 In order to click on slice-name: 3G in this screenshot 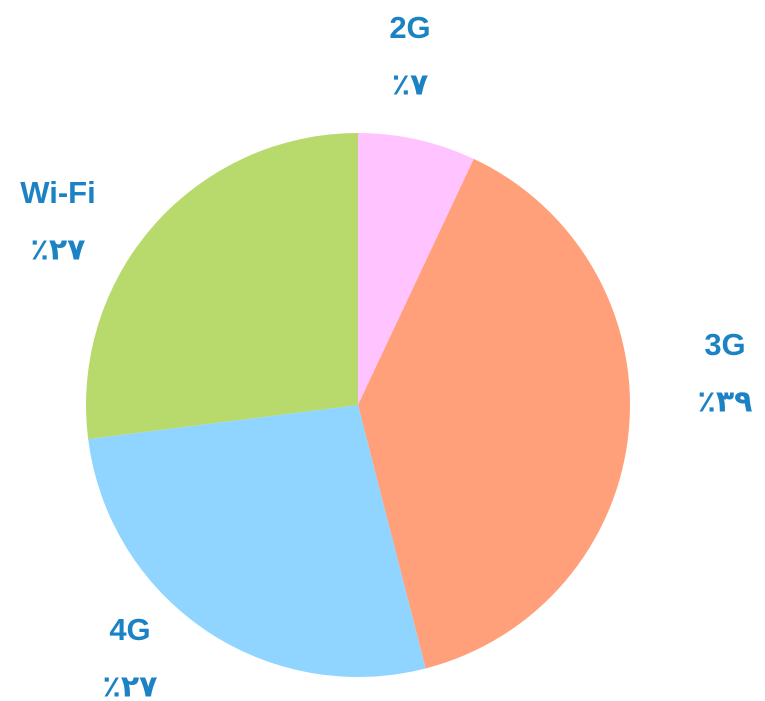, I will do `click(724, 344)`.